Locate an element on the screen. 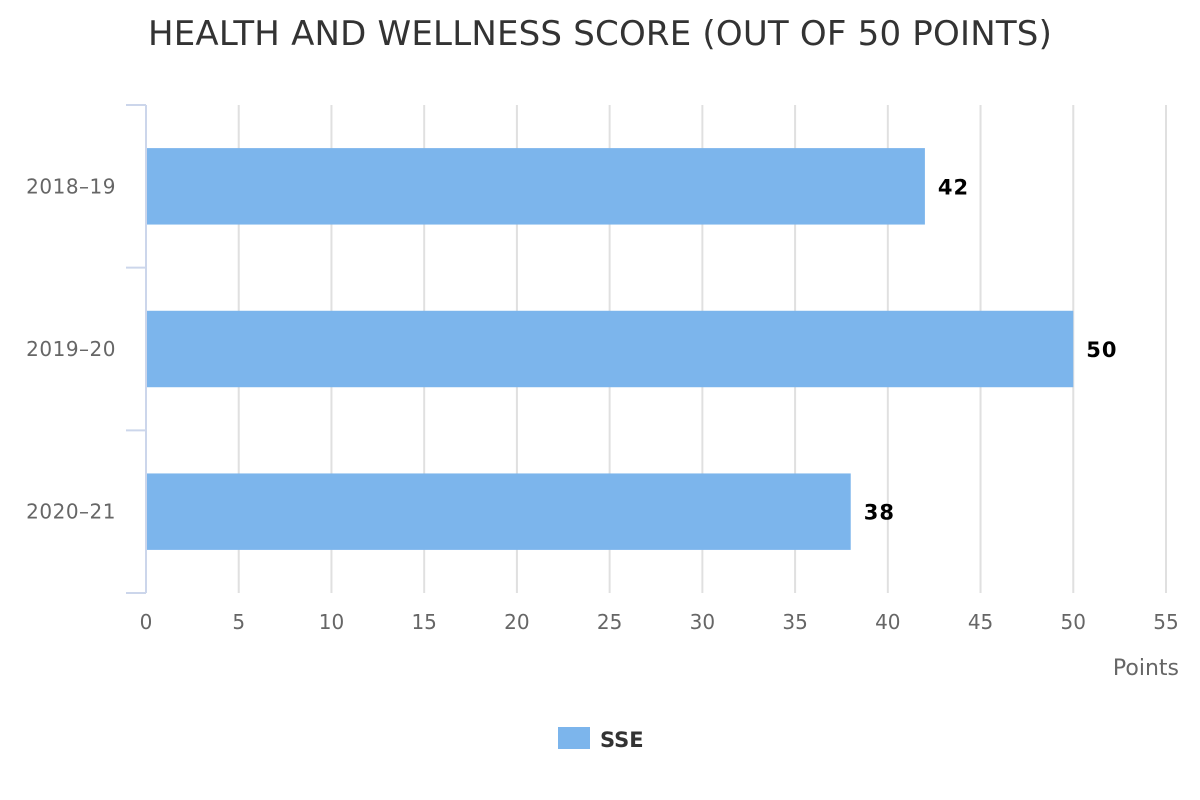 The width and height of the screenshot is (1200, 800). legend-swatch is located at coordinates (574, 738).